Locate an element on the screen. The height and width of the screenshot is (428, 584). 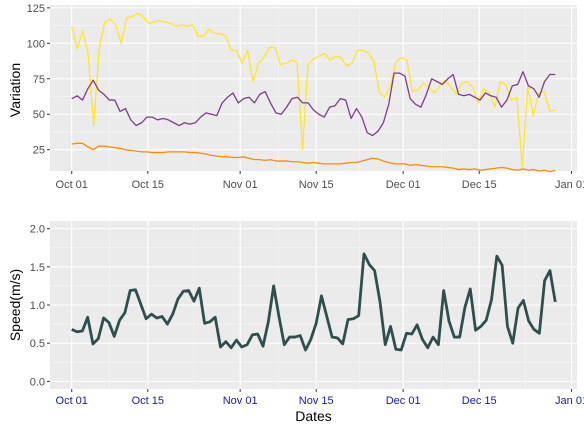
y-tick-label: 2.0 is located at coordinates (37, 230).